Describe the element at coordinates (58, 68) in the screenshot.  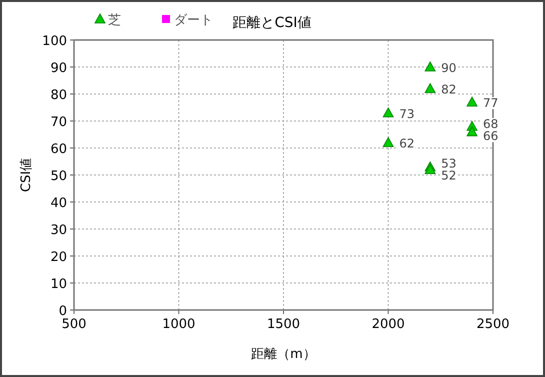
I see `y-tick-label: 90` at that location.